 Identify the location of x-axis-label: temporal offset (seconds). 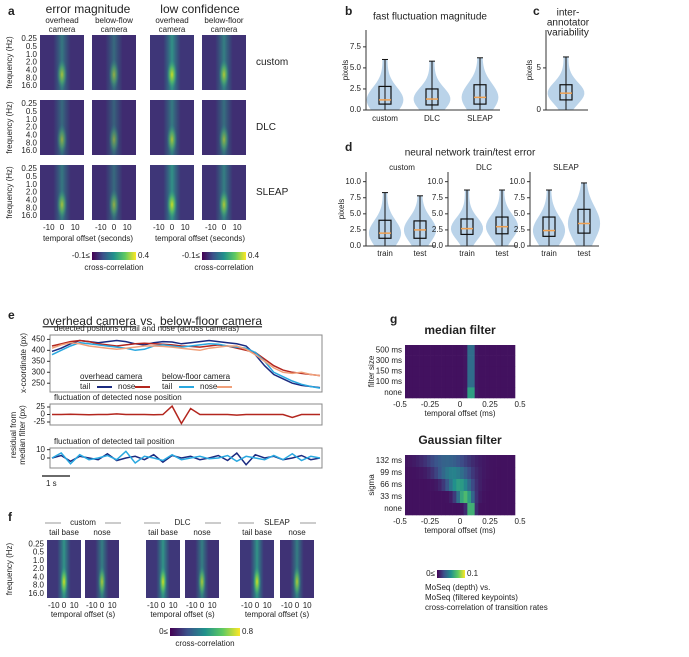
(200, 238).